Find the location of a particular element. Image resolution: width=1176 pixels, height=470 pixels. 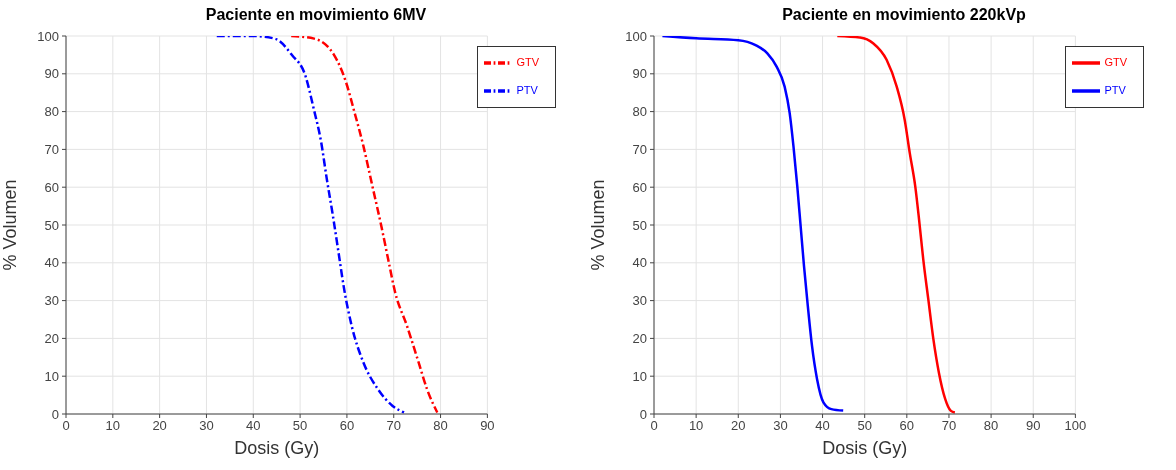

chart-title: Paciente en movimiento 220kVp is located at coordinates (904, 15).